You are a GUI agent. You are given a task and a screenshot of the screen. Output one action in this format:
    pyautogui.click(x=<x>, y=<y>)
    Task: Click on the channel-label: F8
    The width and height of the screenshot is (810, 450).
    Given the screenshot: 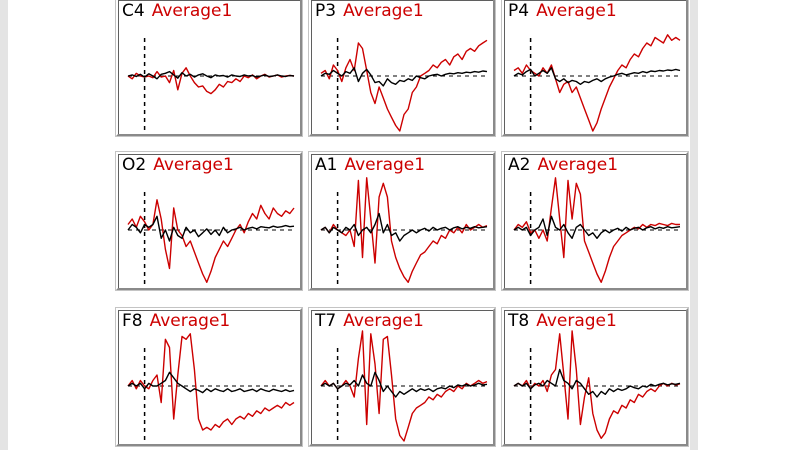 What is the action you would take?
    pyautogui.click(x=132, y=321)
    